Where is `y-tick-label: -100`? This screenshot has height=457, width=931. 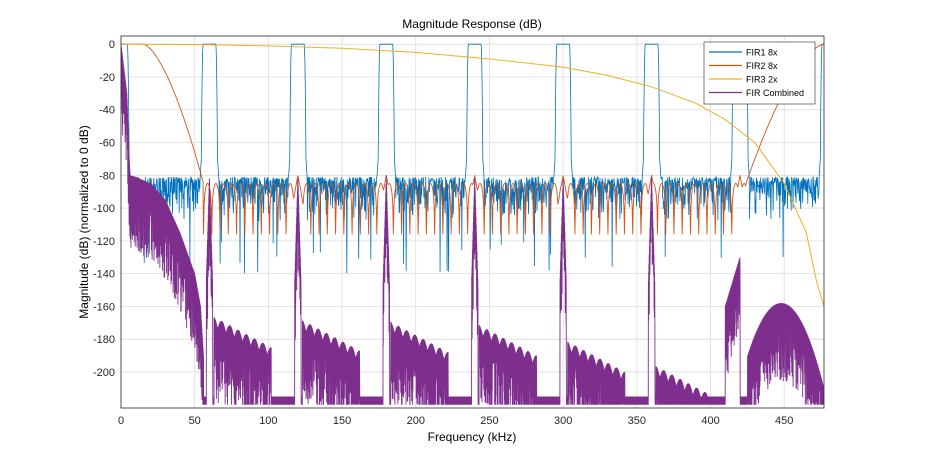 y-tick-label: -100 is located at coordinates (104, 209).